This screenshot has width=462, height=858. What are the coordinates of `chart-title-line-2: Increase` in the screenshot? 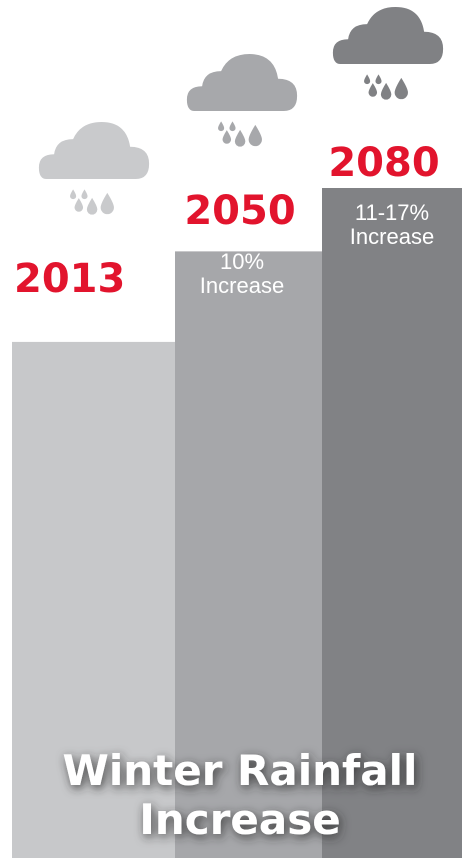 It's located at (239, 819).